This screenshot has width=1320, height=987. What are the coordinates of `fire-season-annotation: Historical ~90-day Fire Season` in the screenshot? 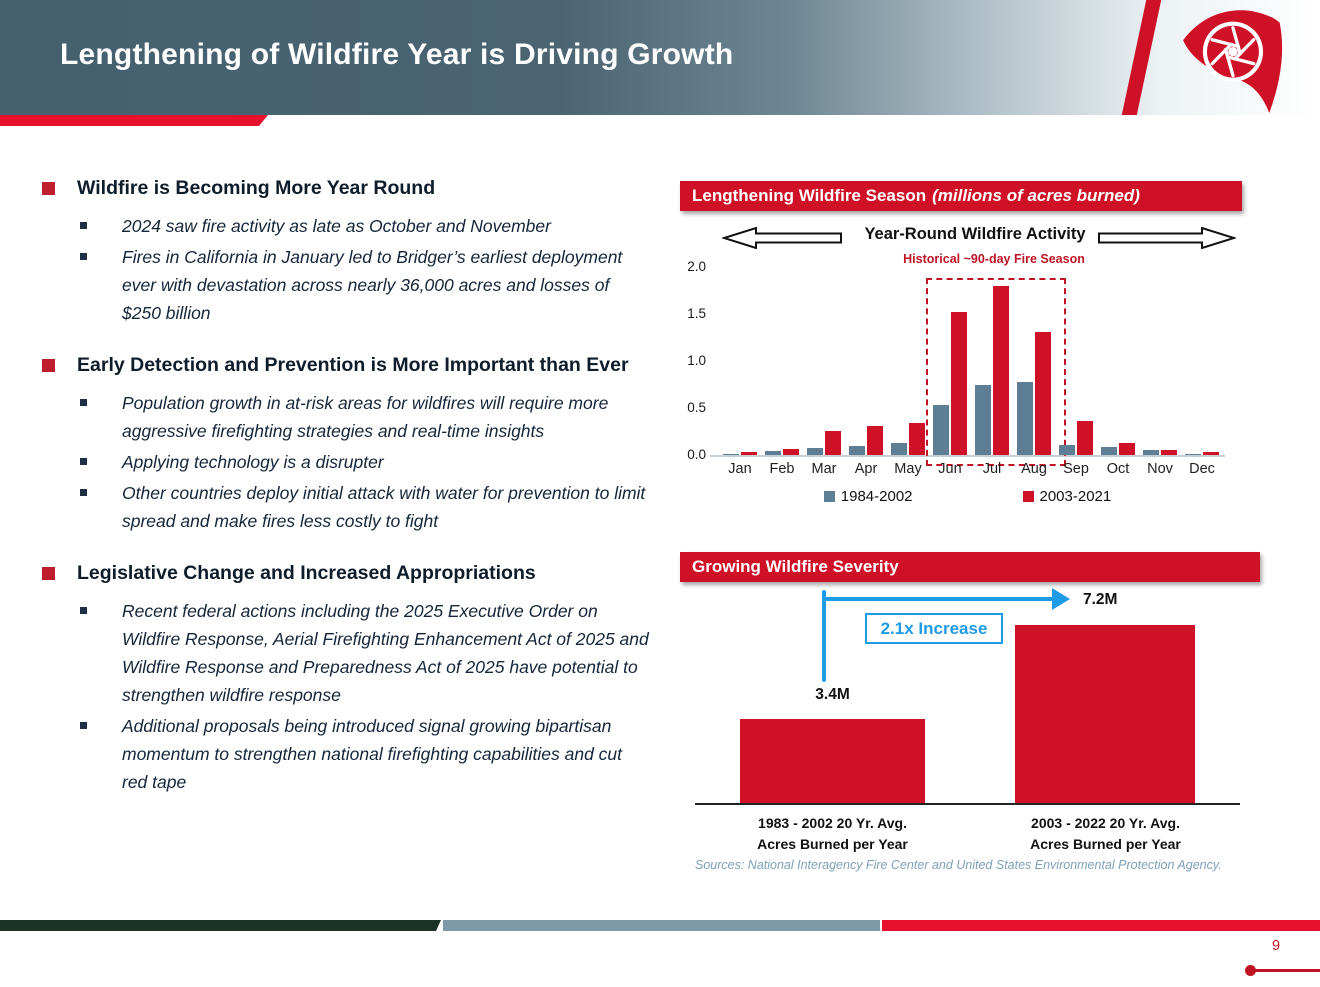 It's located at (994, 259).